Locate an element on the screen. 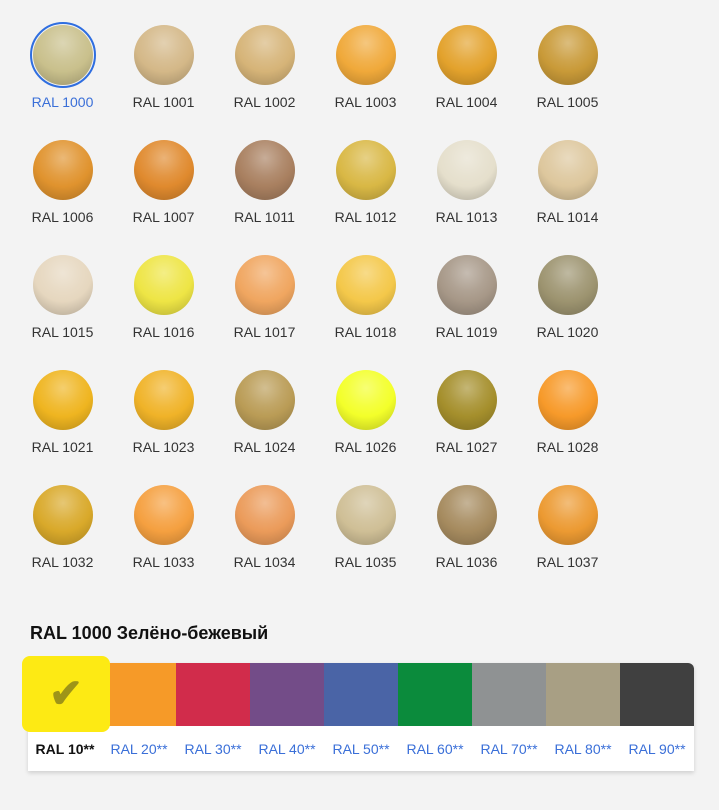 The height and width of the screenshot is (810, 719). color-swatch: RAL 1020 is located at coordinates (567, 309).